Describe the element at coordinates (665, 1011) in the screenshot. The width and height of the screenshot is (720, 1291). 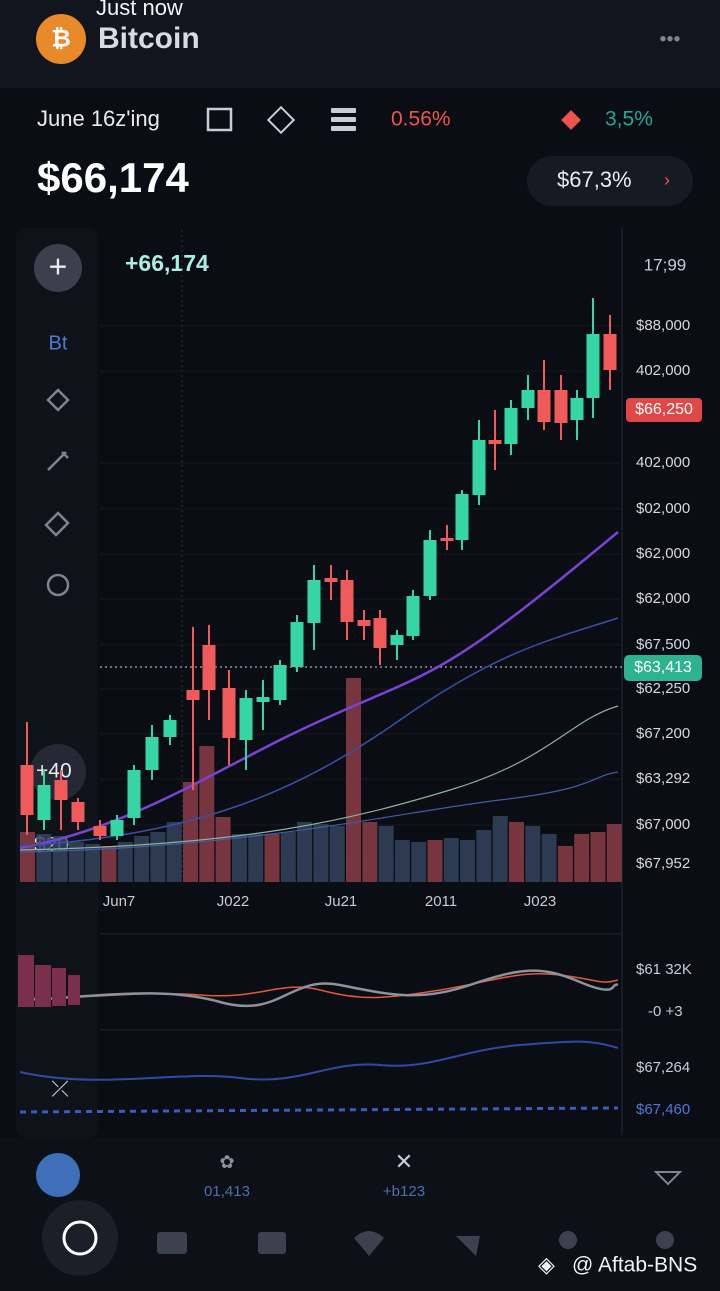
I see `indicator-label: -0 +3` at that location.